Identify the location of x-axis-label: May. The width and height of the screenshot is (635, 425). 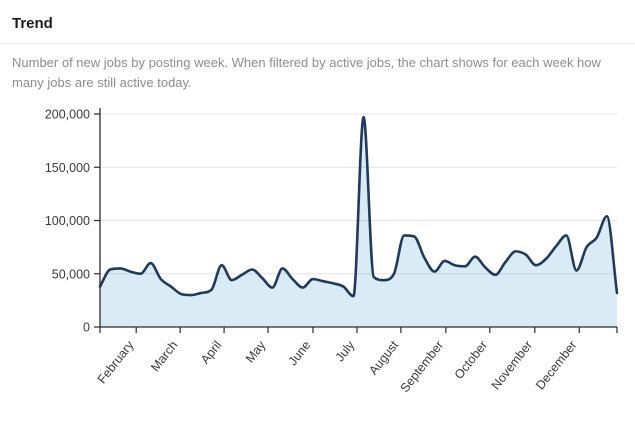
(256, 352).